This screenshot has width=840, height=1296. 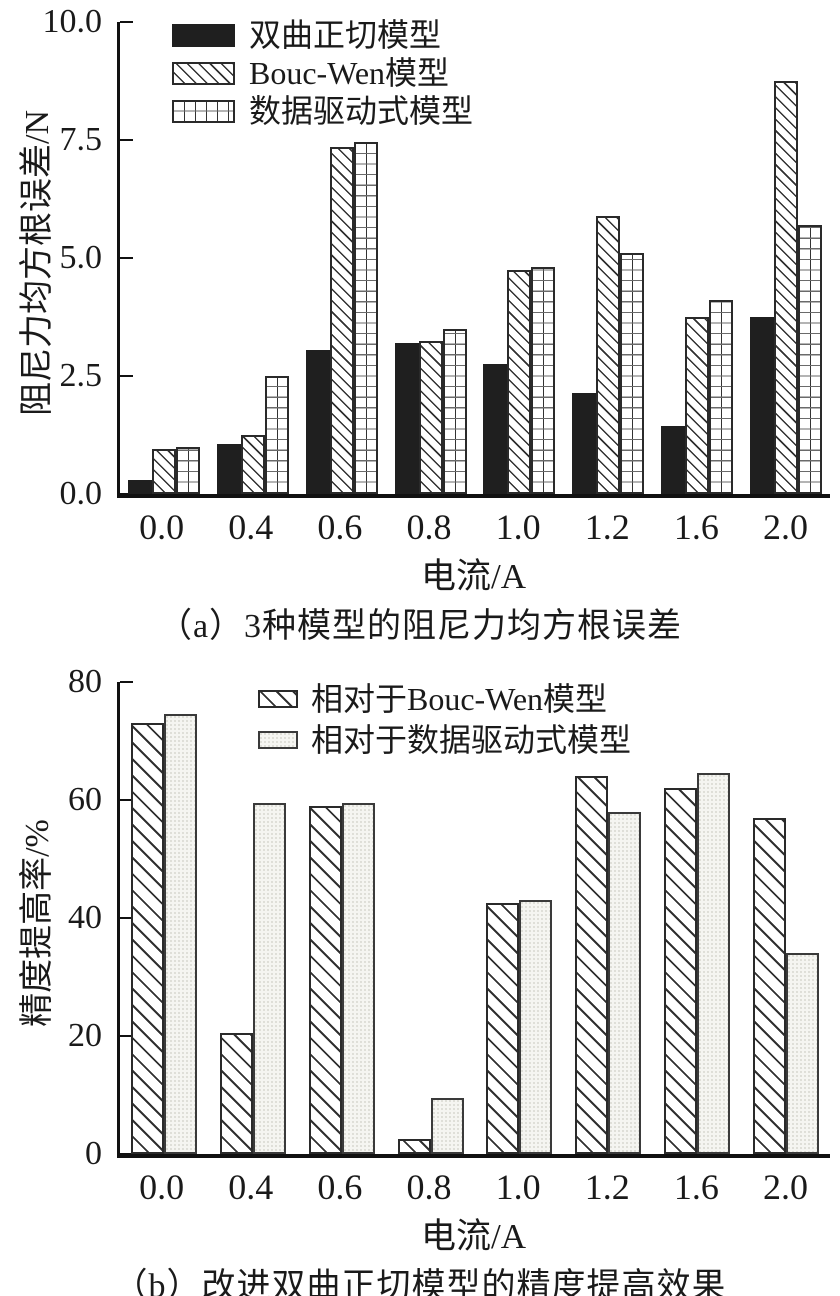 What do you see at coordinates (345, 35) in the screenshot?
I see `legend-label: 双曲正切模型` at bounding box center [345, 35].